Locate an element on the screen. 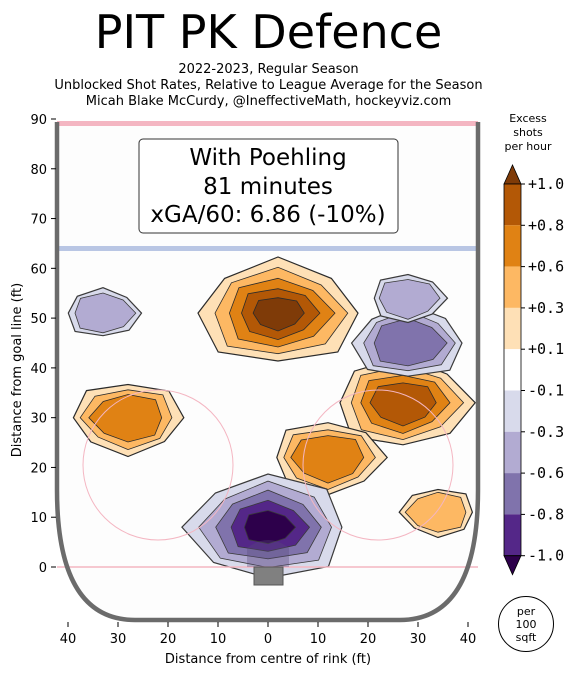 This screenshot has width=581, height=675. y-tick-label: 20 is located at coordinates (38, 468).